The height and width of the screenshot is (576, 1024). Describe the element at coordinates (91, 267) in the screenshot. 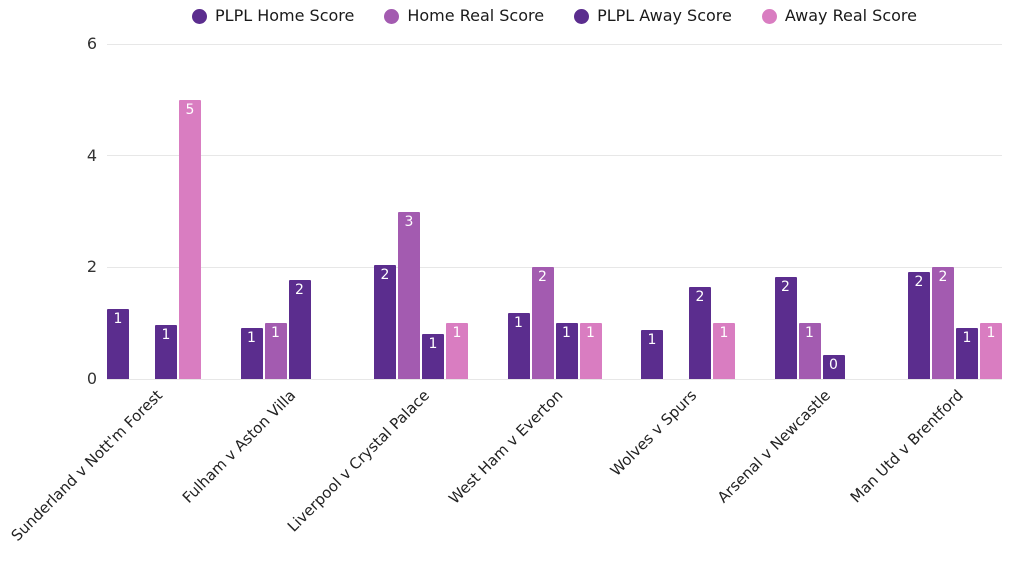

I see `y-axis-tick-label: 2` at that location.